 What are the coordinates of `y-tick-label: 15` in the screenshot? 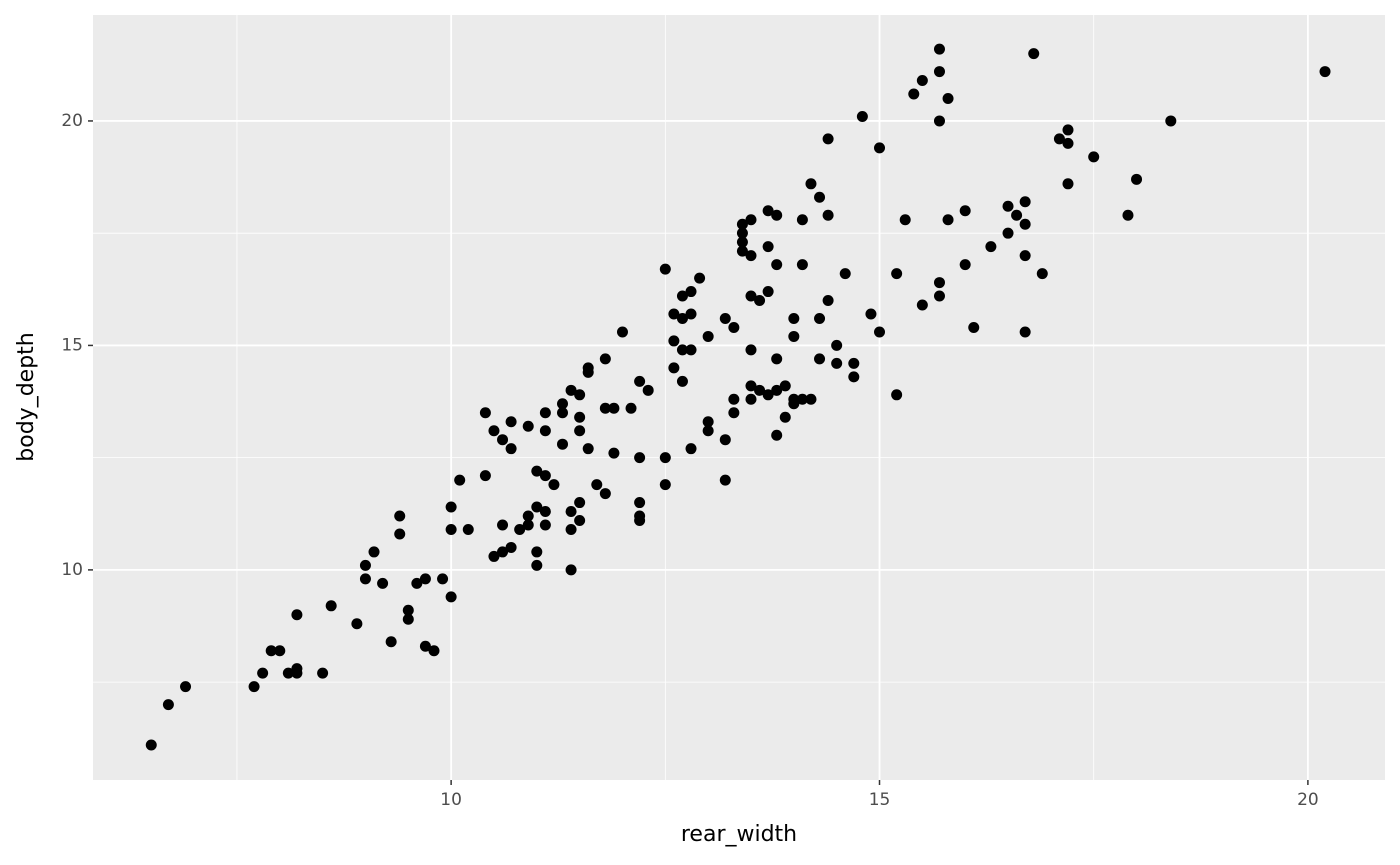 It's located at (72, 345).